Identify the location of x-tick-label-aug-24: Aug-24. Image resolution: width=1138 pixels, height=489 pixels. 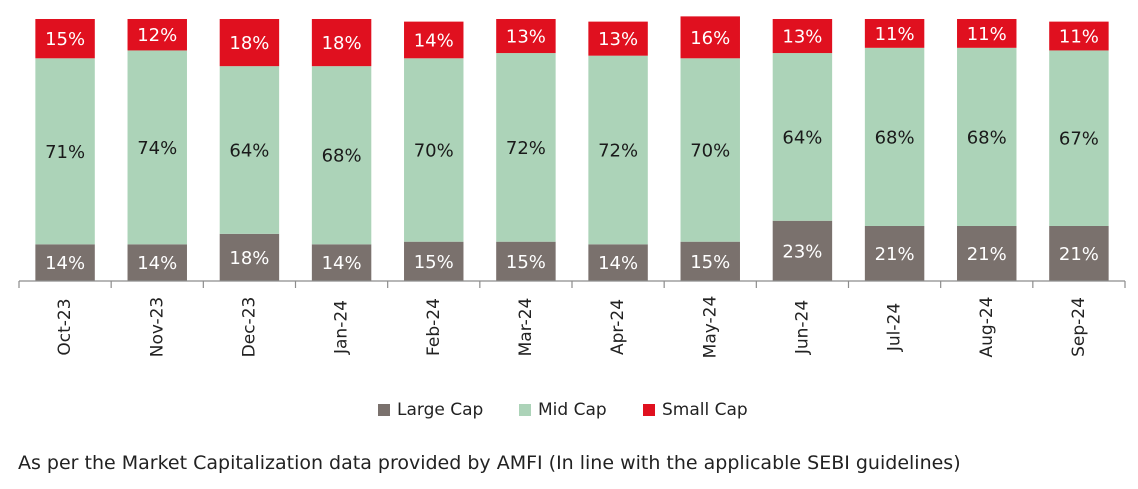
(987, 327).